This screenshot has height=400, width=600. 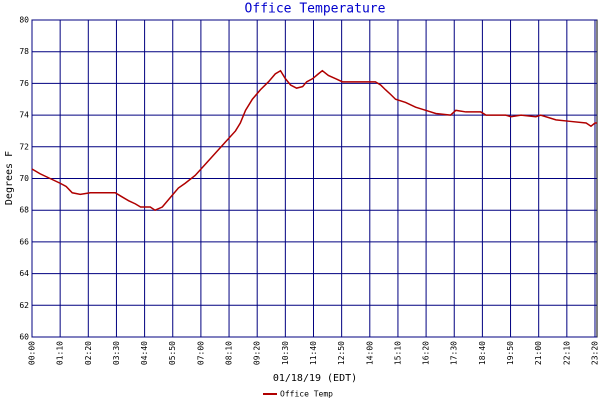 What do you see at coordinates (24, 51) in the screenshot?
I see `y-tick-label: 78` at bounding box center [24, 51].